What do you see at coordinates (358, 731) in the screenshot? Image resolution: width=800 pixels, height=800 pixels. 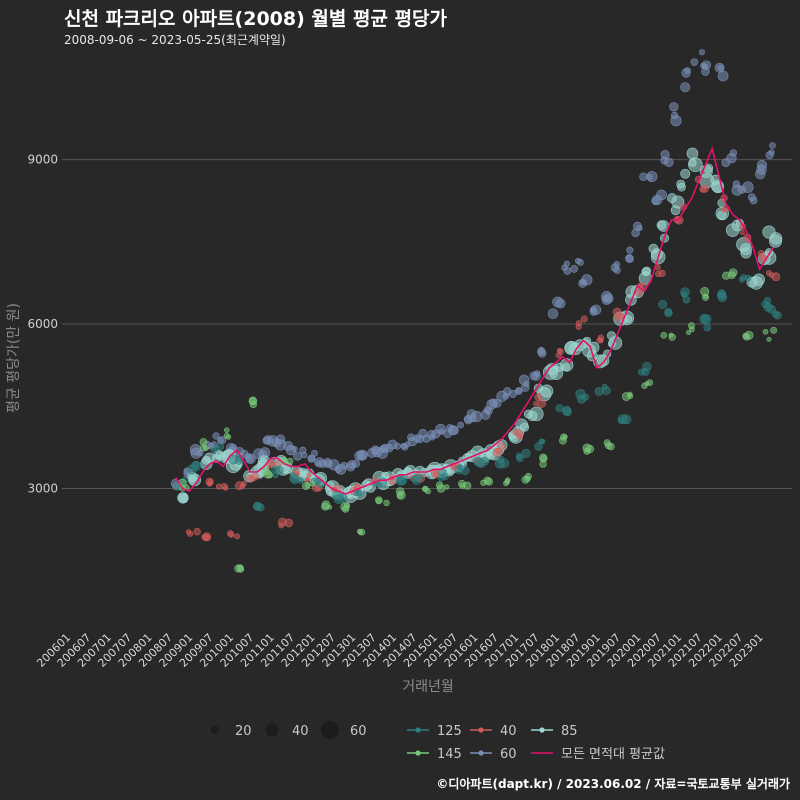 I see `size-legend-label: 60` at bounding box center [358, 731].